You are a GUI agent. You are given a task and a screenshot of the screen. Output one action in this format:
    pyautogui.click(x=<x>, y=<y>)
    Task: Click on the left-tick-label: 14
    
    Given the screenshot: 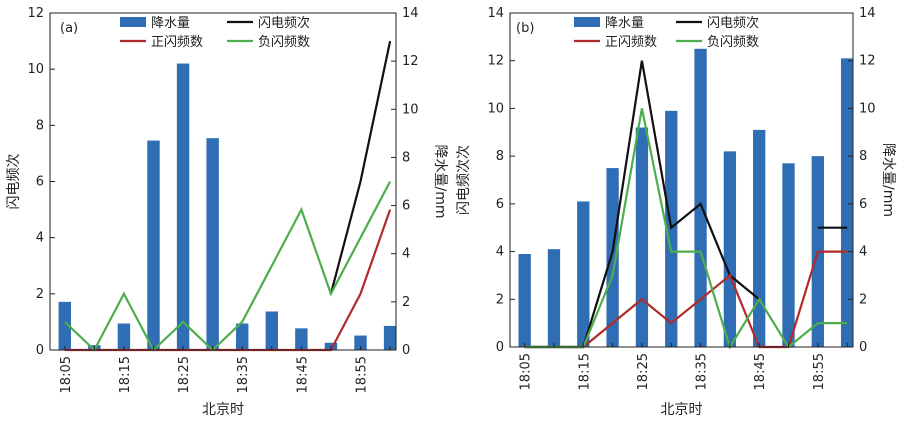 What is the action you would take?
    pyautogui.click(x=495, y=13)
    